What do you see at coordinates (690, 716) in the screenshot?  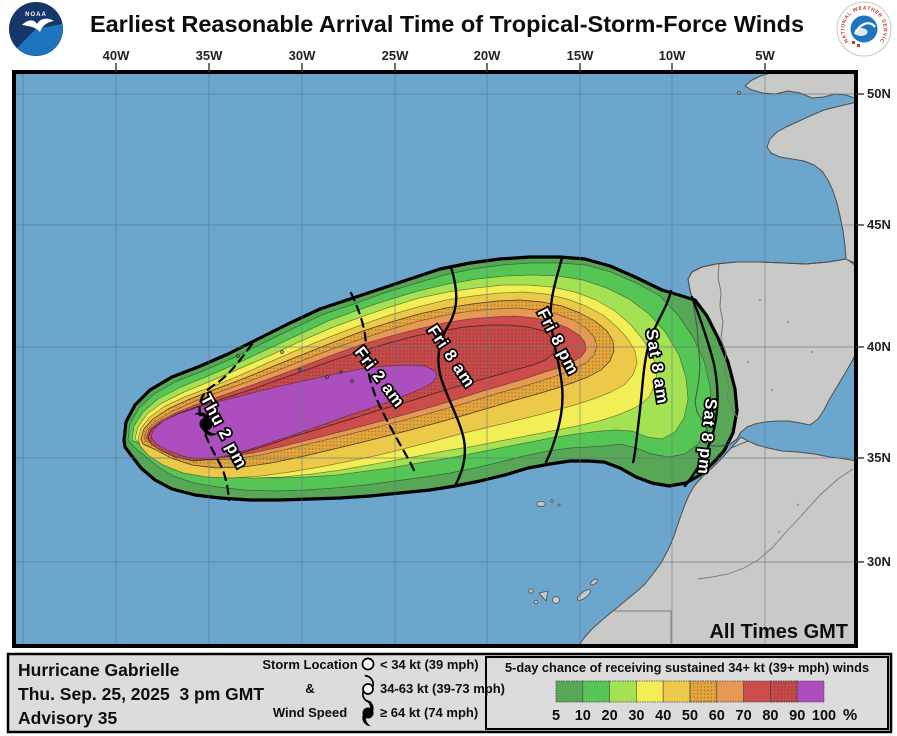 I see `colorbar-tick: 50` at bounding box center [690, 716].